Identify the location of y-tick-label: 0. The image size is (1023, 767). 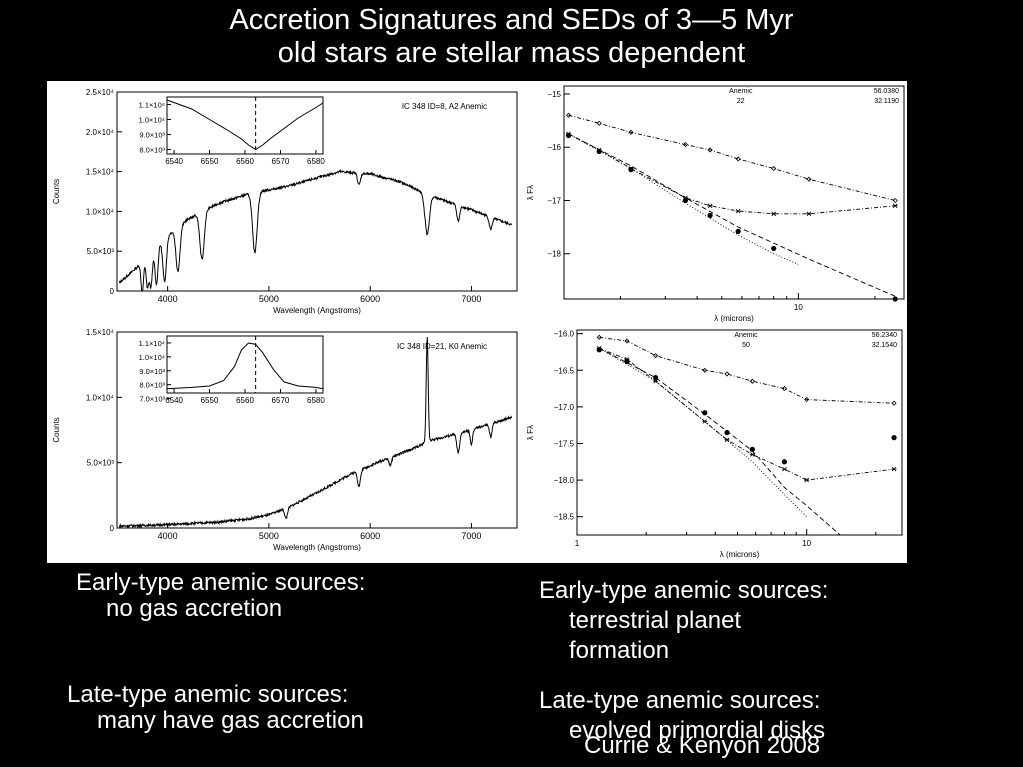
(112, 291).